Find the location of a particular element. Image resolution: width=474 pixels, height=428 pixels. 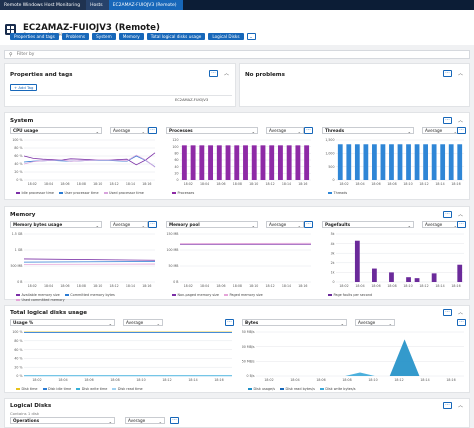

properties-menu-button: ··· is located at coordinates (213, 73).